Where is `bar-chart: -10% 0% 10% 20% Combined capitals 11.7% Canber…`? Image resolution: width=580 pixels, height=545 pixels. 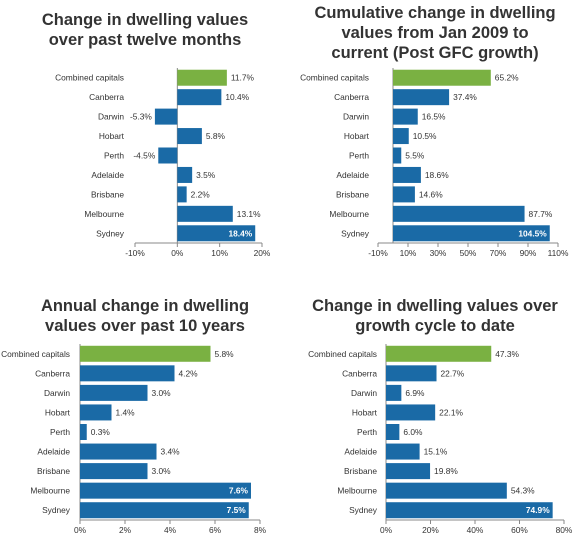
bar-chart: -10% 0% 10% 20% Combined capitals 11.7% Canber… is located at coordinates (163, 163).